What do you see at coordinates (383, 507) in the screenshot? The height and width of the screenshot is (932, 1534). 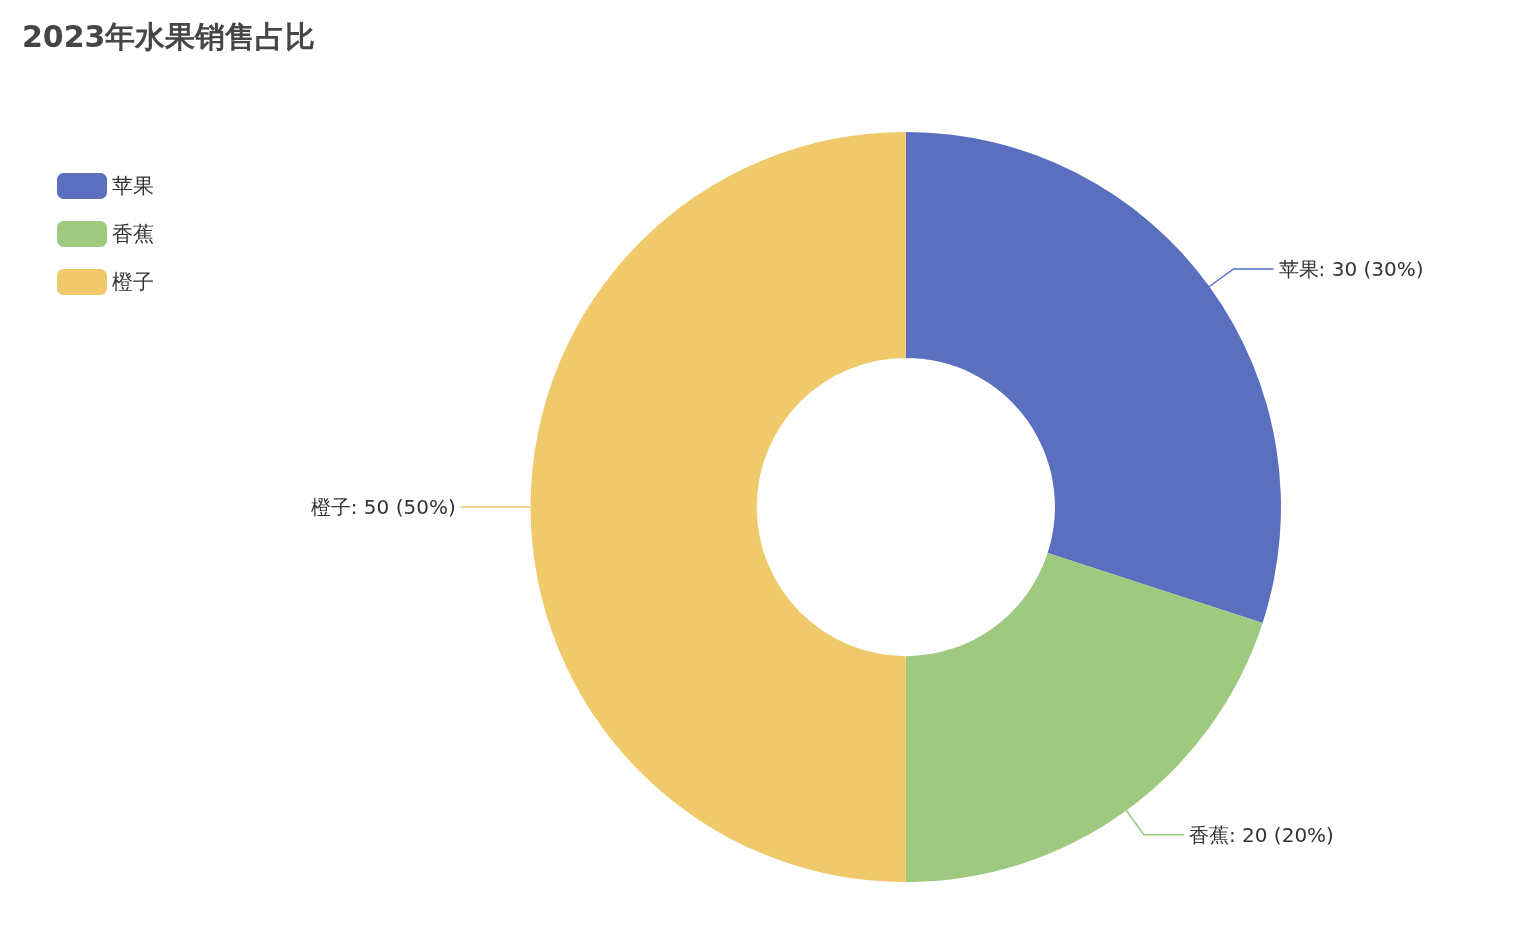 I see `data-label: 橙子: 50 (50%)` at bounding box center [383, 507].